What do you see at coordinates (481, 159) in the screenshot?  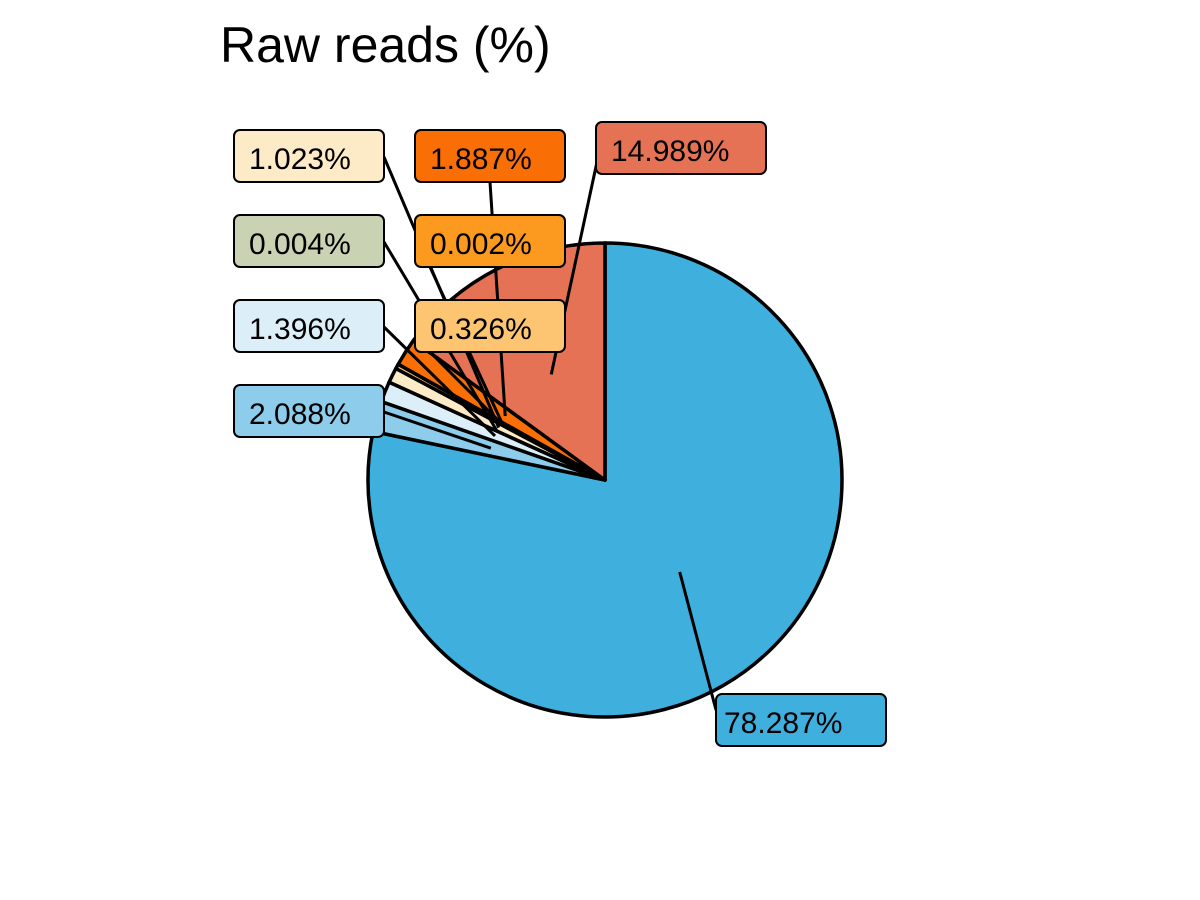 I see `slice-label-text: 1.887%` at bounding box center [481, 159].